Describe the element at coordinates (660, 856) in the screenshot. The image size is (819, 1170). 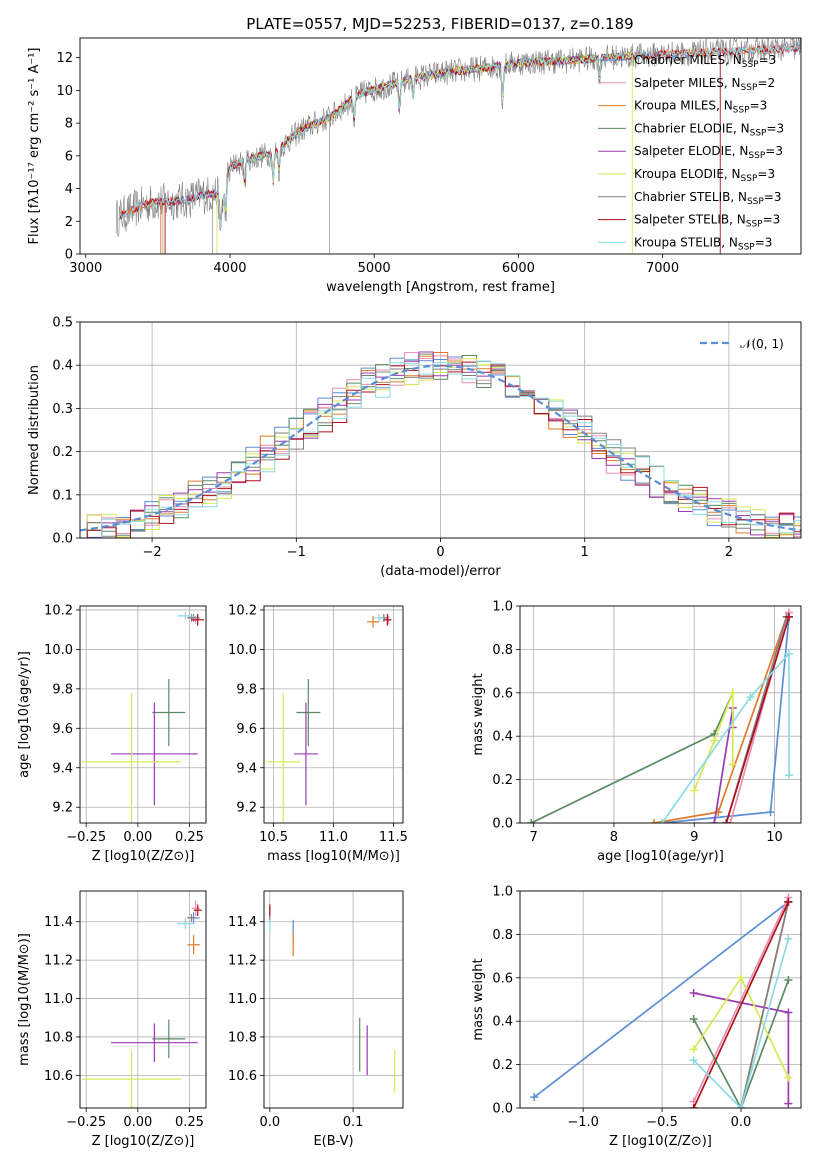
I see `x-axis-label: age [log10(age/yr)]` at that location.